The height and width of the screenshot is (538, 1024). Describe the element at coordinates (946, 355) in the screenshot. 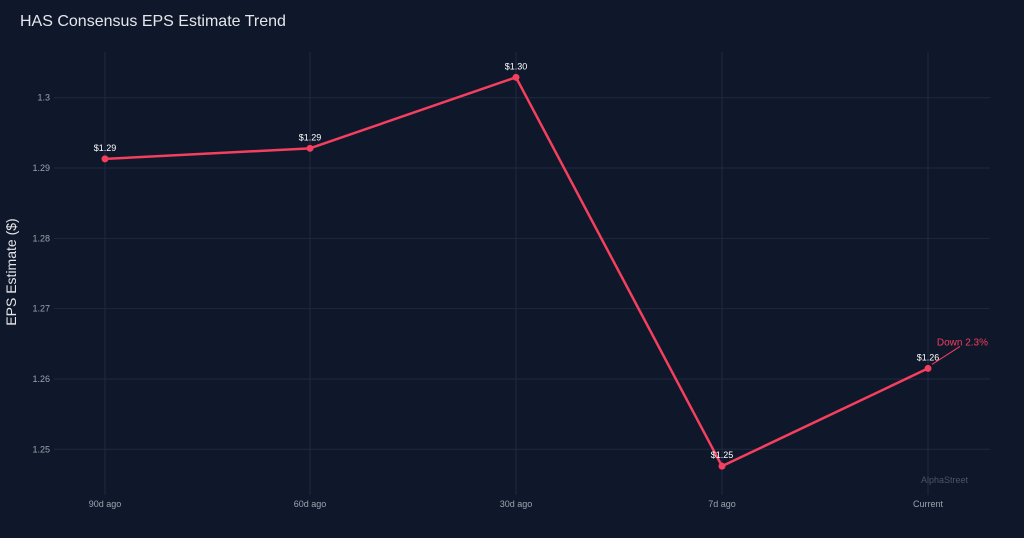

I see `annotation-arrow` at that location.